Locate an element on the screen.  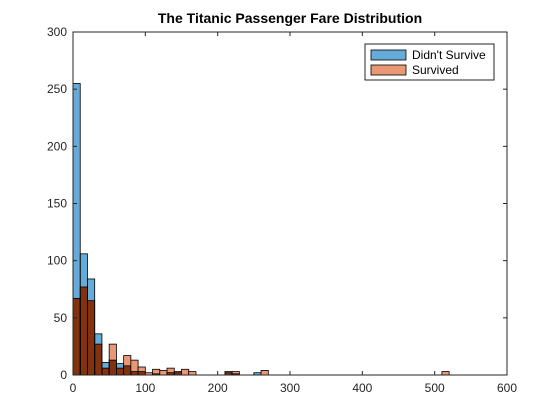
y-tick-label: 50 is located at coordinates (61, 318).